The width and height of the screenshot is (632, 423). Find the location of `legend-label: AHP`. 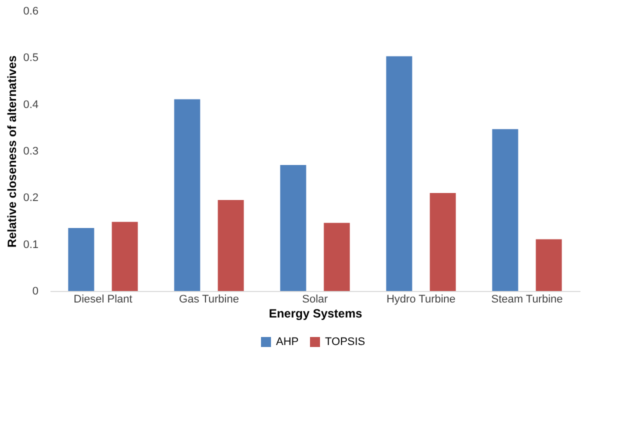

legend-label: AHP is located at coordinates (287, 342).